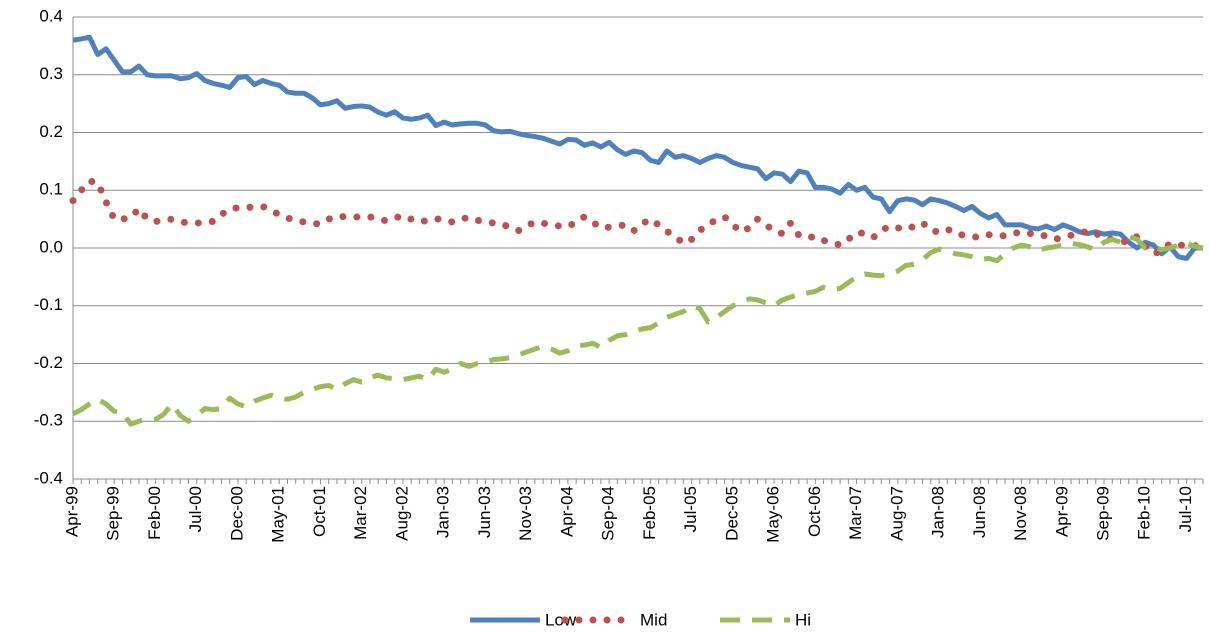 Image resolution: width=1210 pixels, height=633 pixels. I want to click on x-tick-label: Dec-00, so click(236, 513).